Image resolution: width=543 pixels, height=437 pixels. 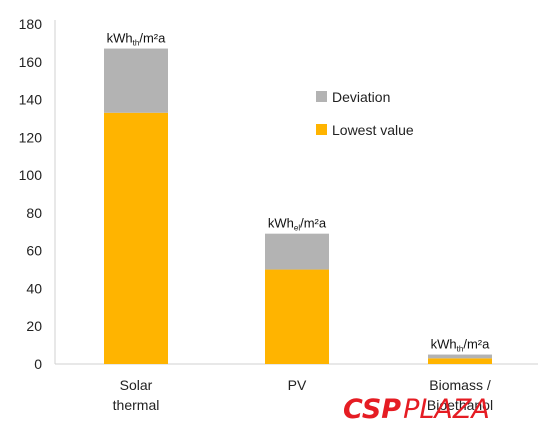 I want to click on x-axis-labels: Solar thermal PV Biomass / Bioethanol, so click(x=303, y=395).